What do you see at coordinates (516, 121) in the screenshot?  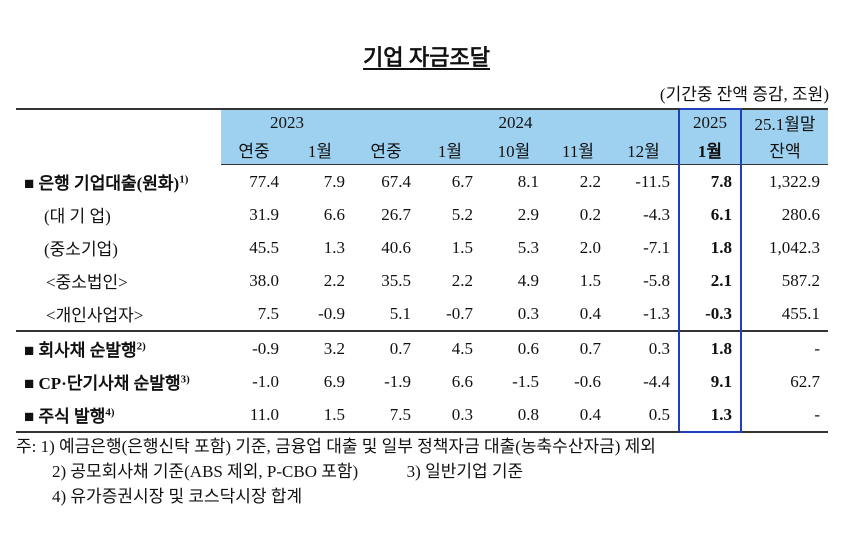 I see `header-year-2024: 2024` at bounding box center [516, 121].